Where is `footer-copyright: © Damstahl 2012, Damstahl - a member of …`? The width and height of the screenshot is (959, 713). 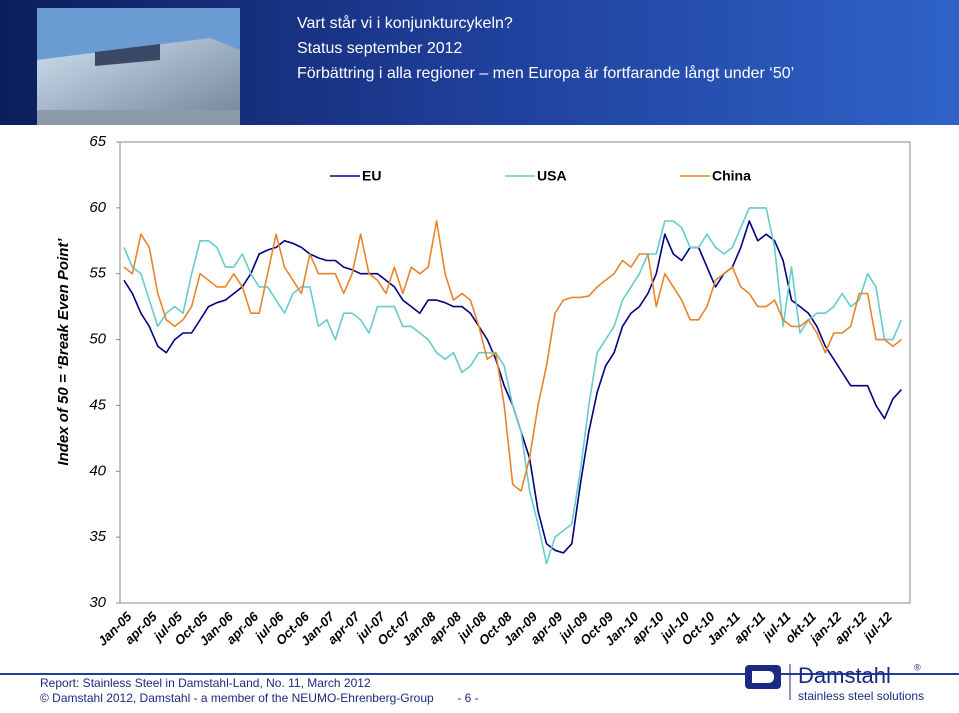 footer-copyright: © Damstahl 2012, Damstahl - a member of … is located at coordinates (237, 698).